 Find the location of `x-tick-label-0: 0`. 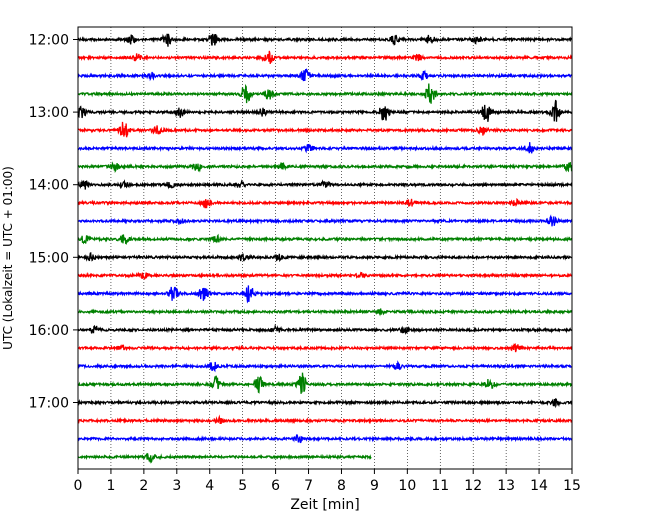

x-tick-label-0: 0 is located at coordinates (78, 486).